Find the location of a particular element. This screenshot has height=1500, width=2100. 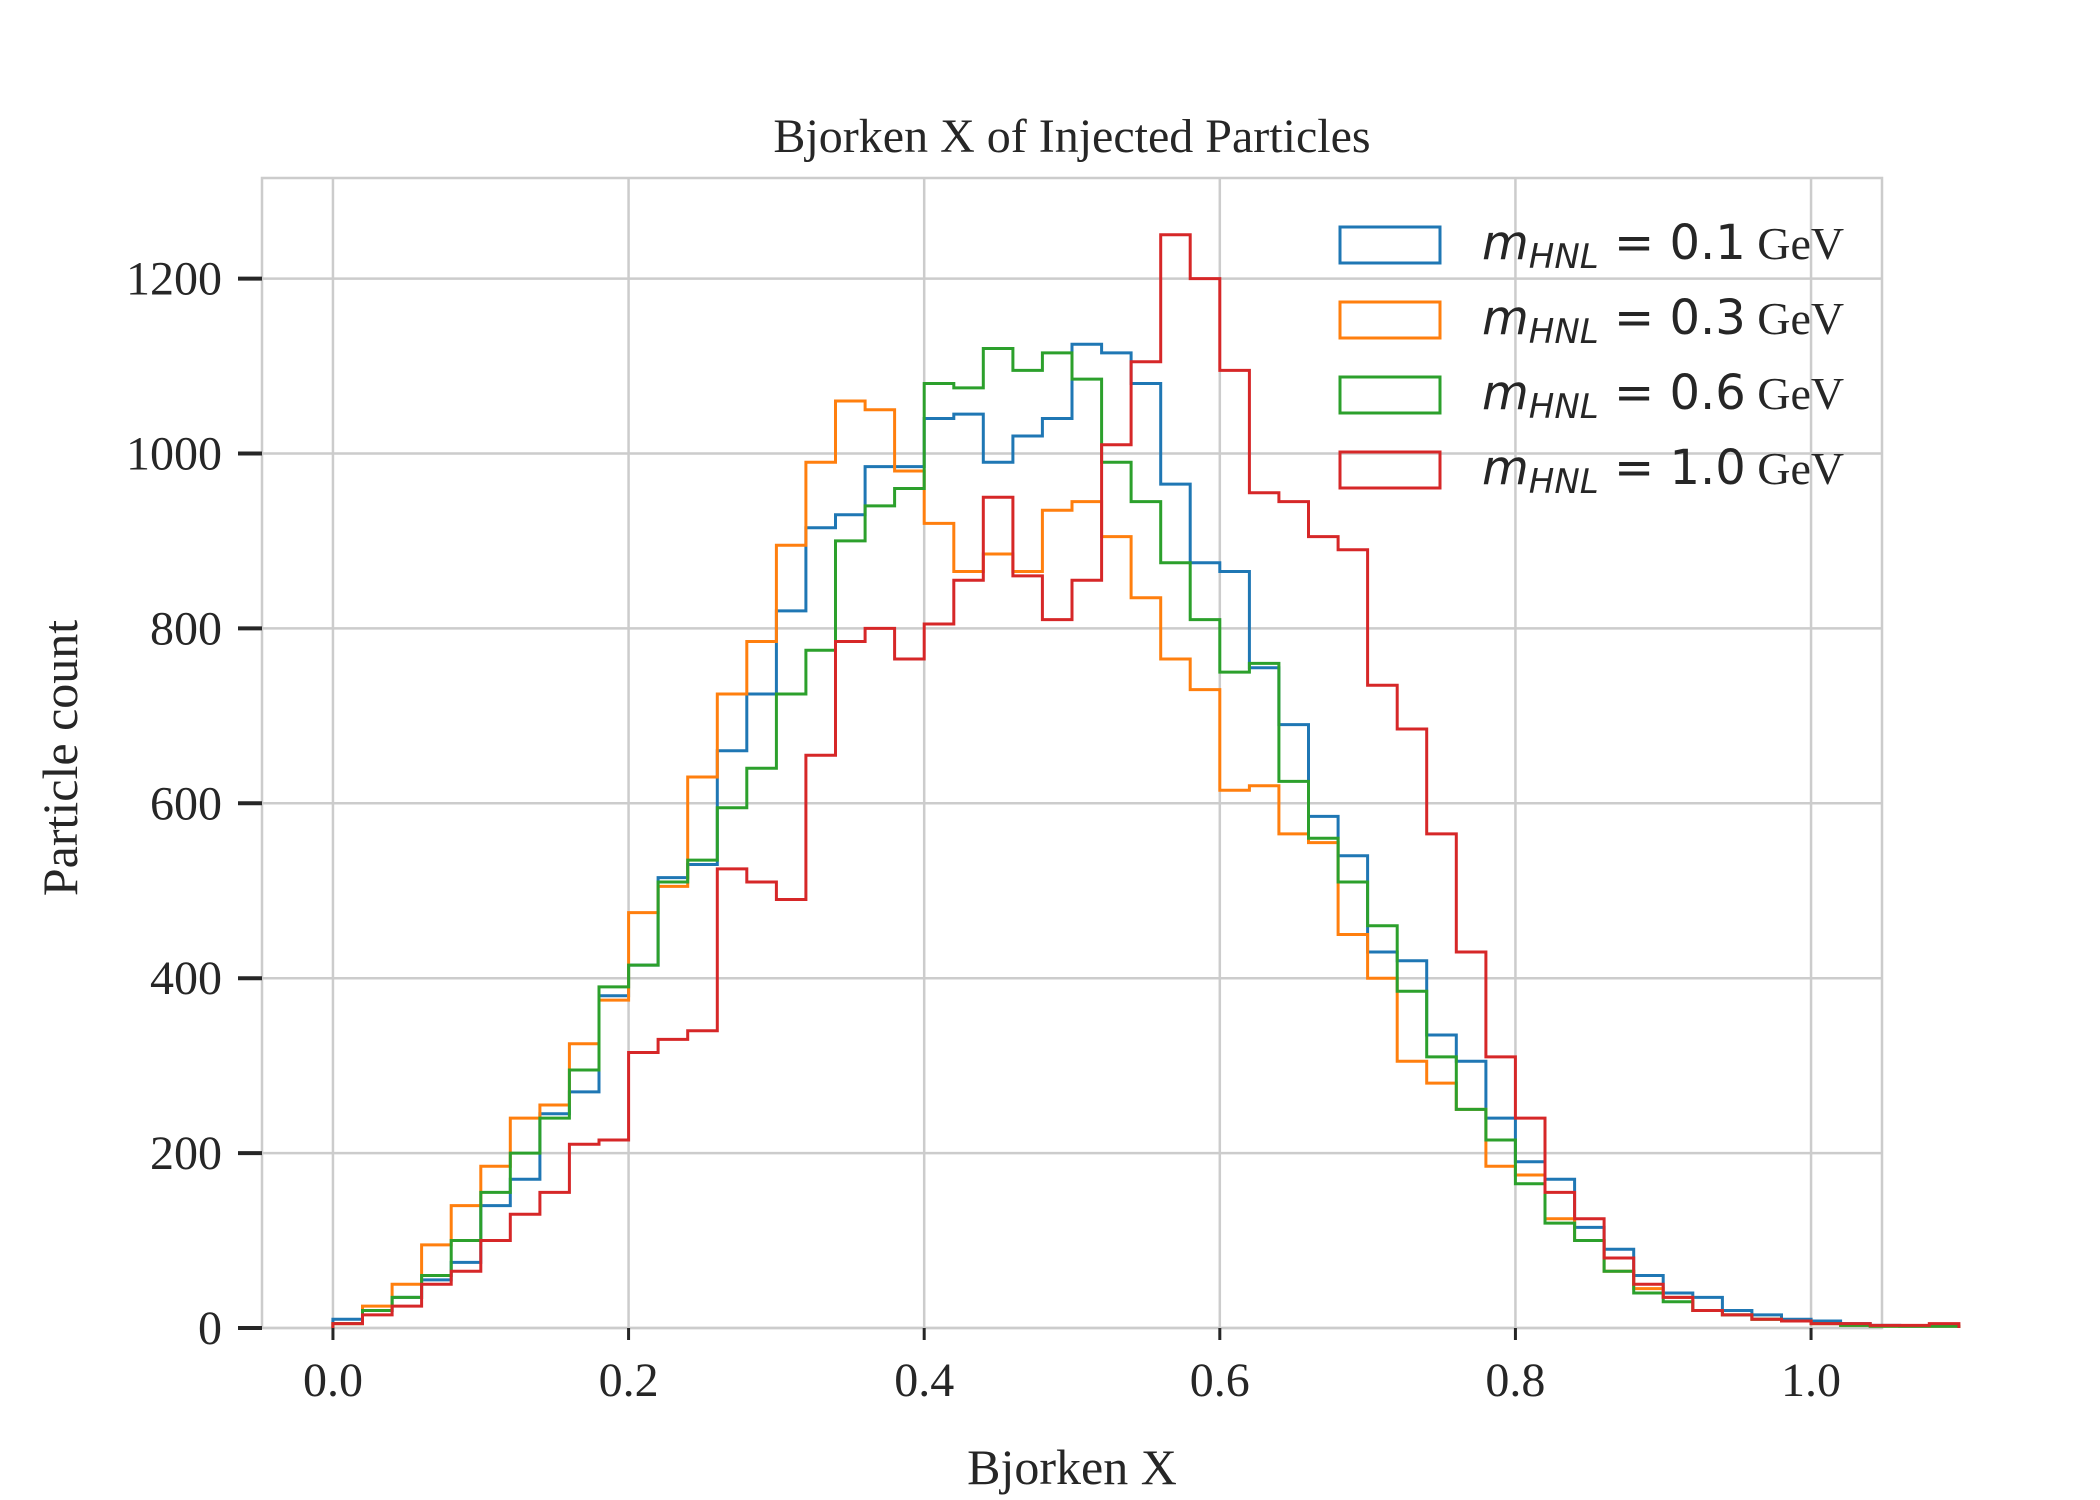

x-axis-label: Bjorken X is located at coordinates (1072, 1467).